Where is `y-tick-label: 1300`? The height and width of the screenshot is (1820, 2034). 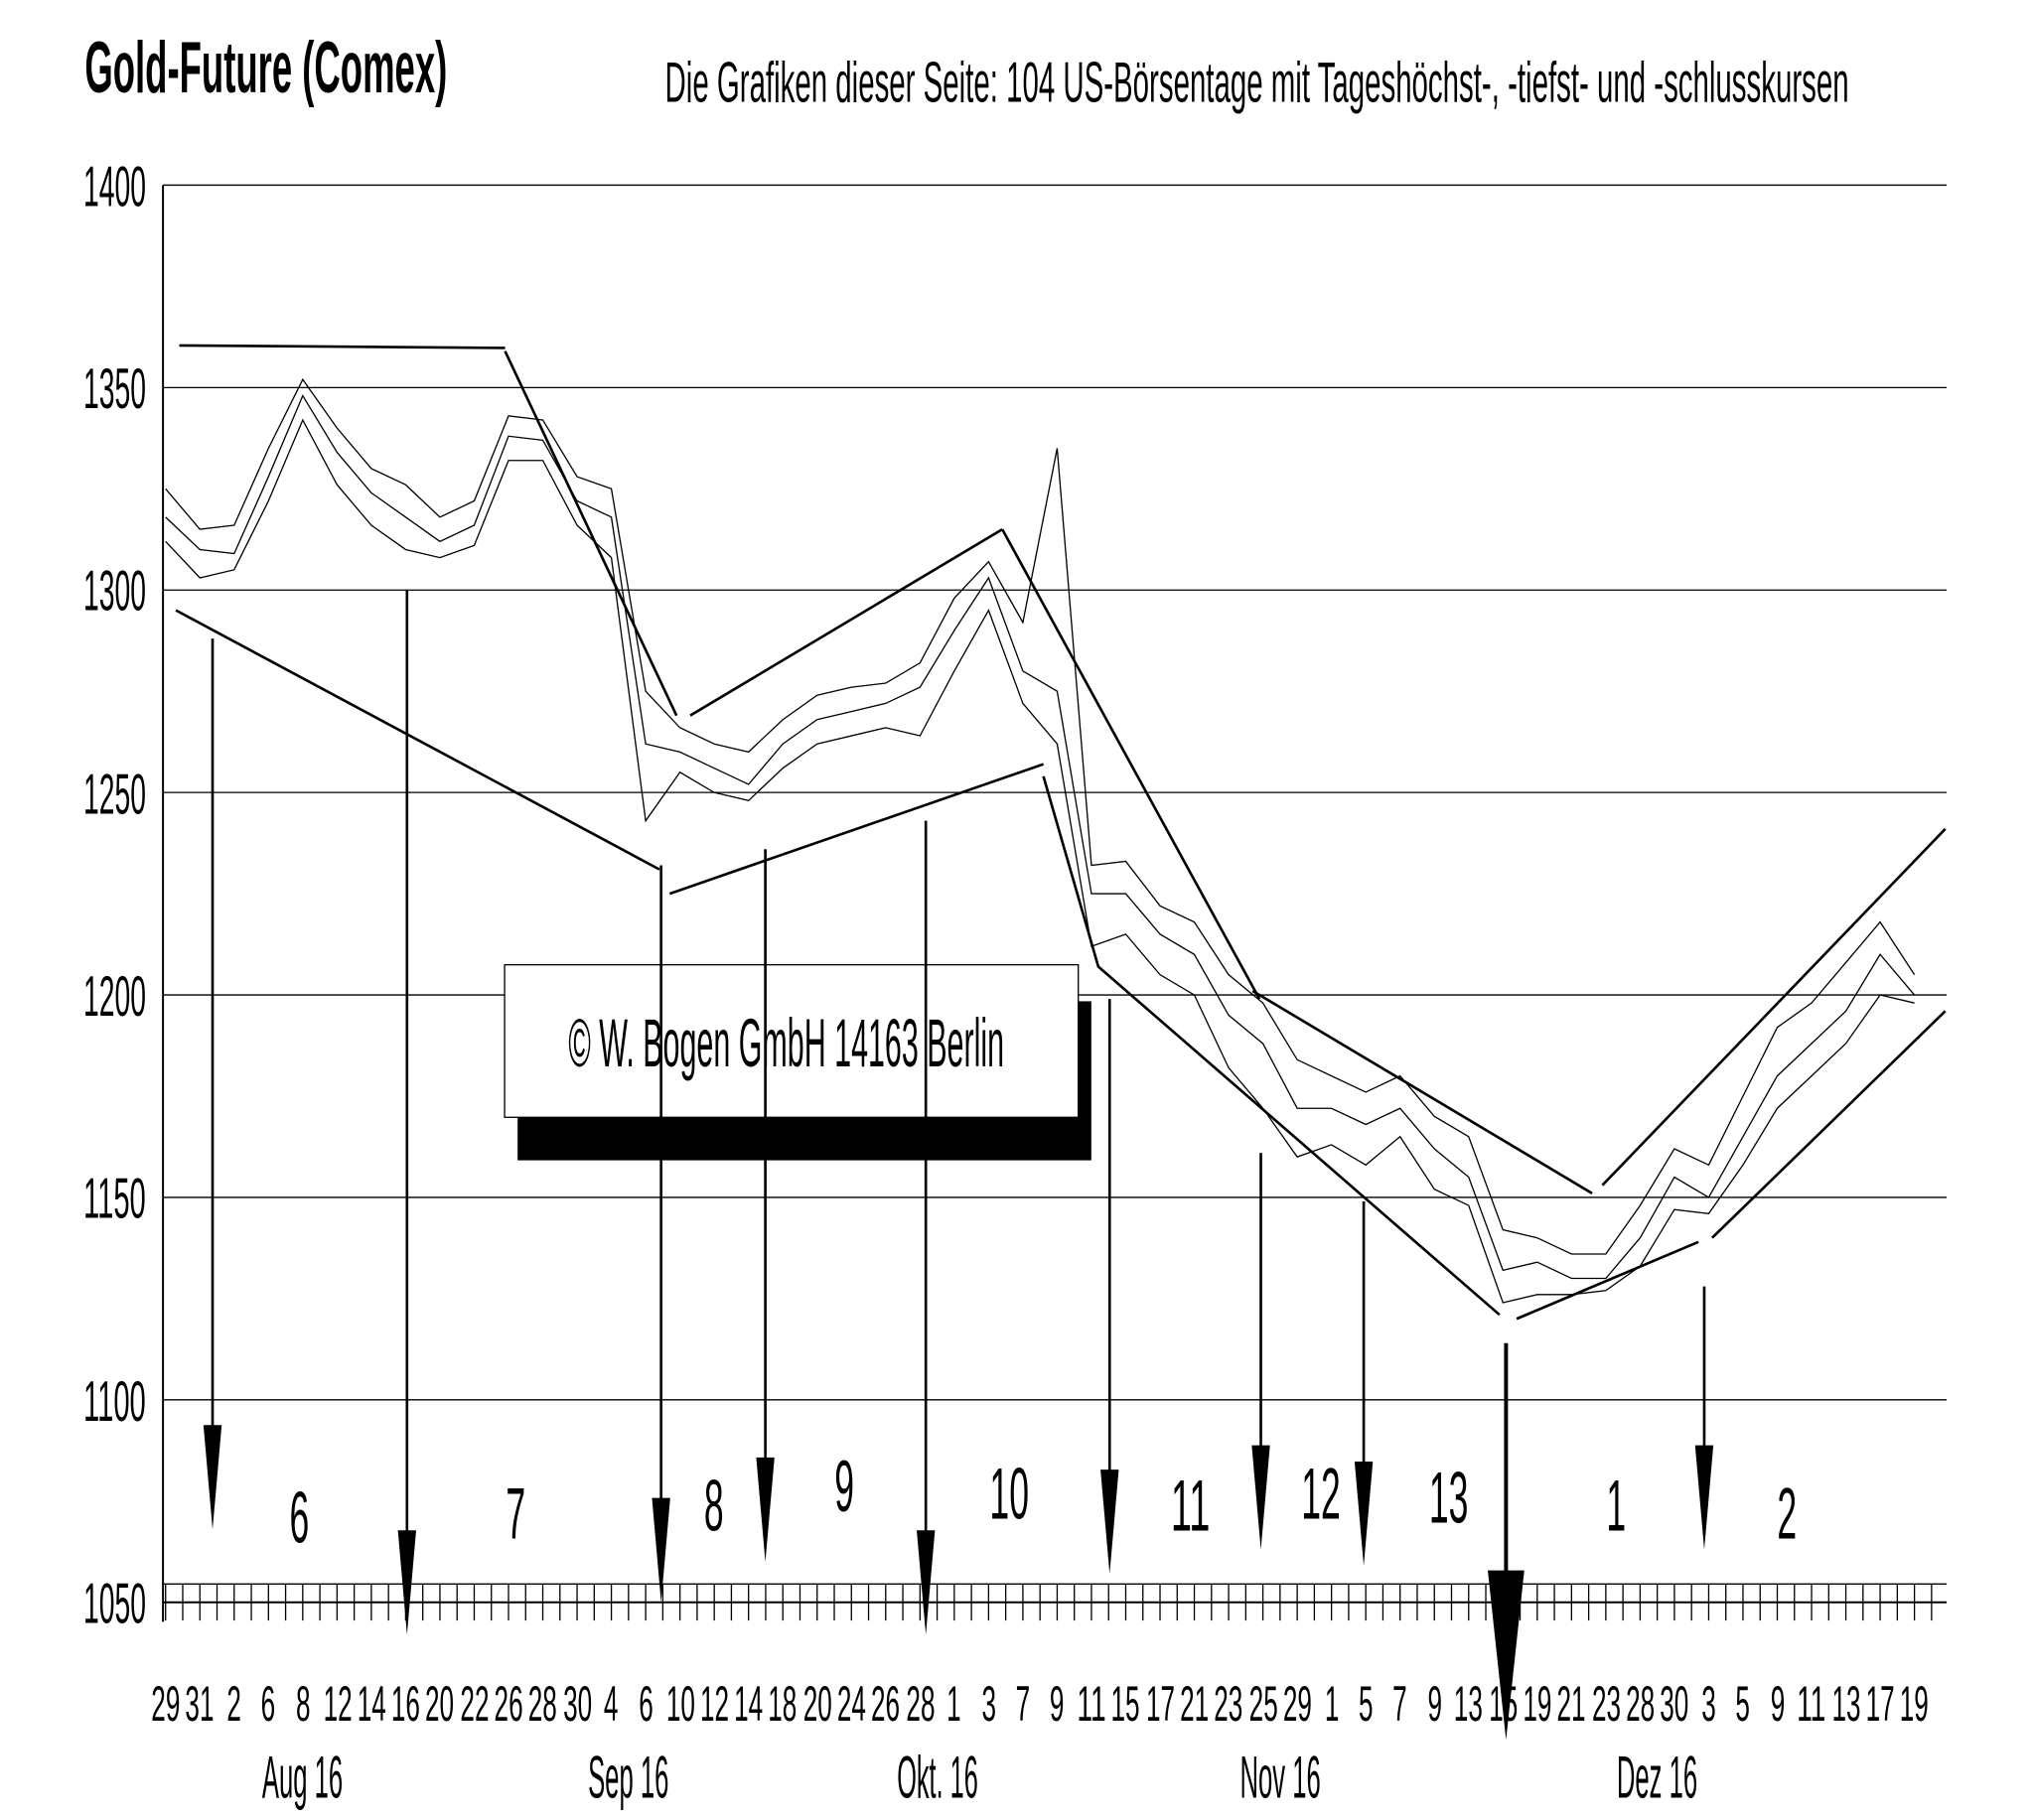 y-tick-label: 1300 is located at coordinates (114, 592).